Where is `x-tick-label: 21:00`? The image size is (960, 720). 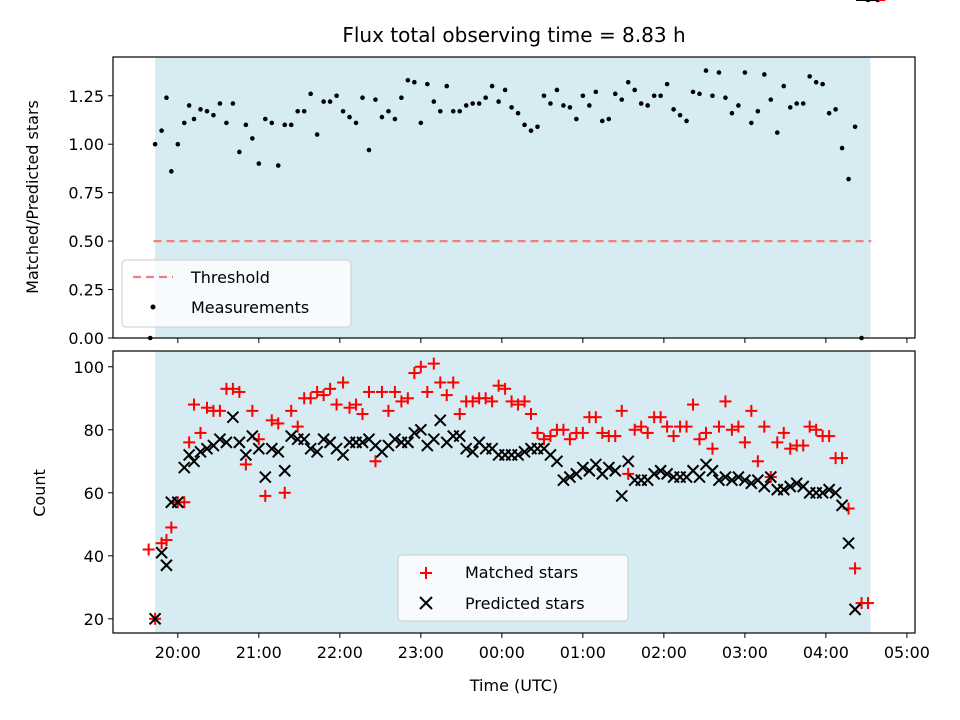
x-tick-label: 21:00 is located at coordinates (259, 652).